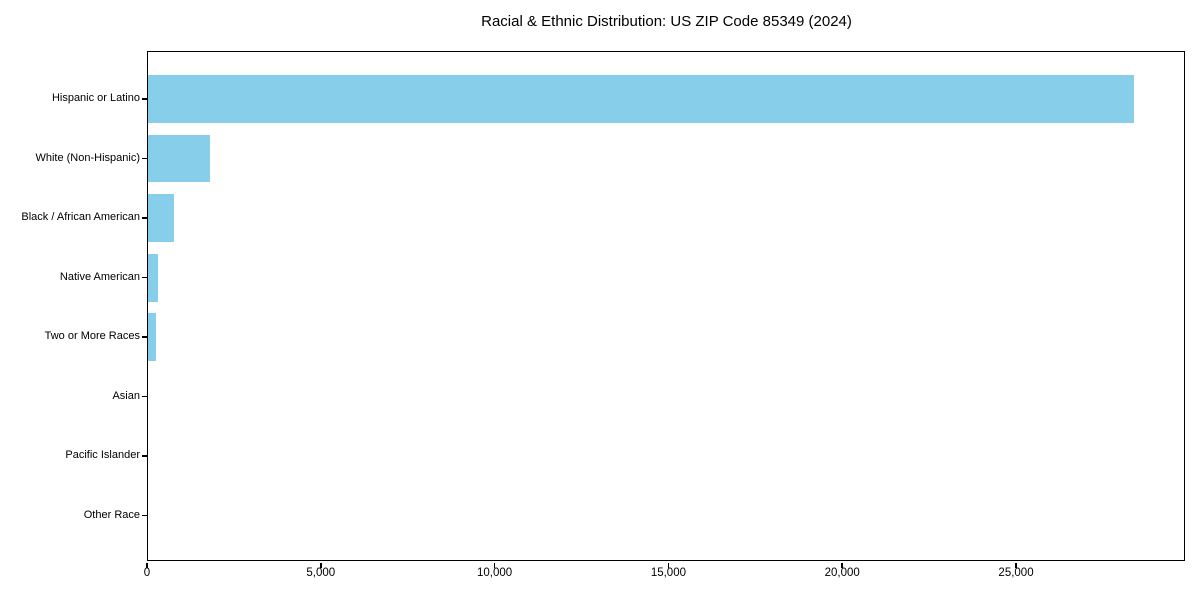 The width and height of the screenshot is (1200, 600). I want to click on category-label: Other Race, so click(111, 514).